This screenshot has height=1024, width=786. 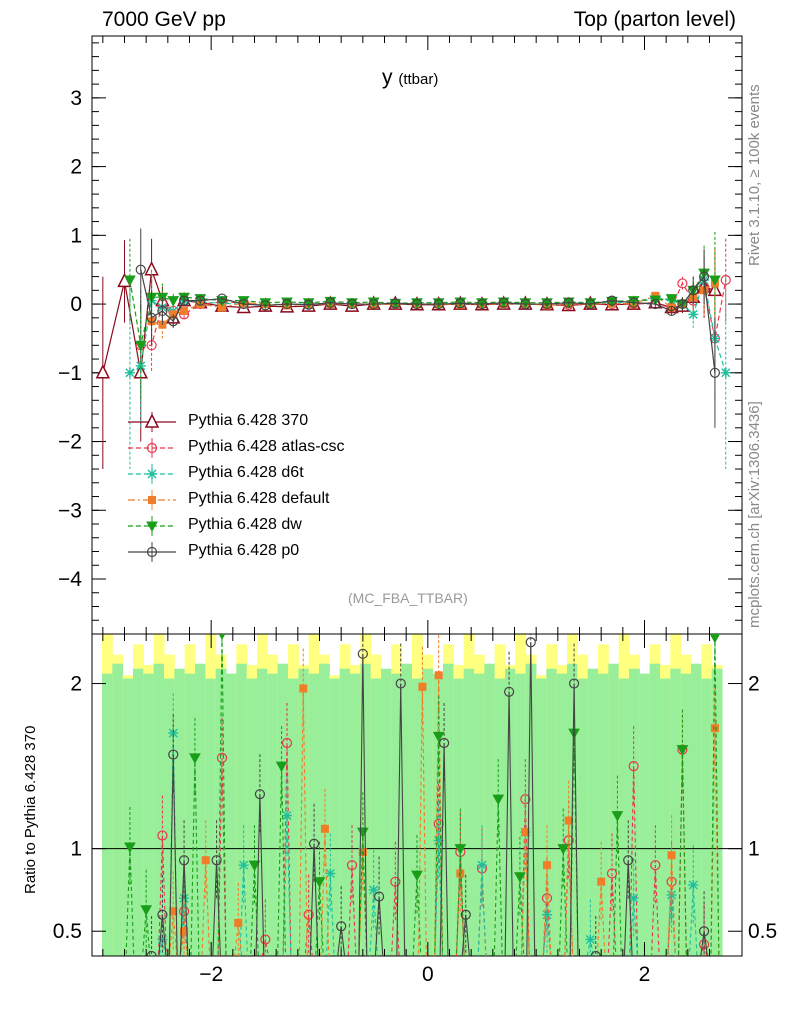 What do you see at coordinates (258, 475) in the screenshot?
I see `legend-item: Pythia 6.428 d6t` at bounding box center [258, 475].